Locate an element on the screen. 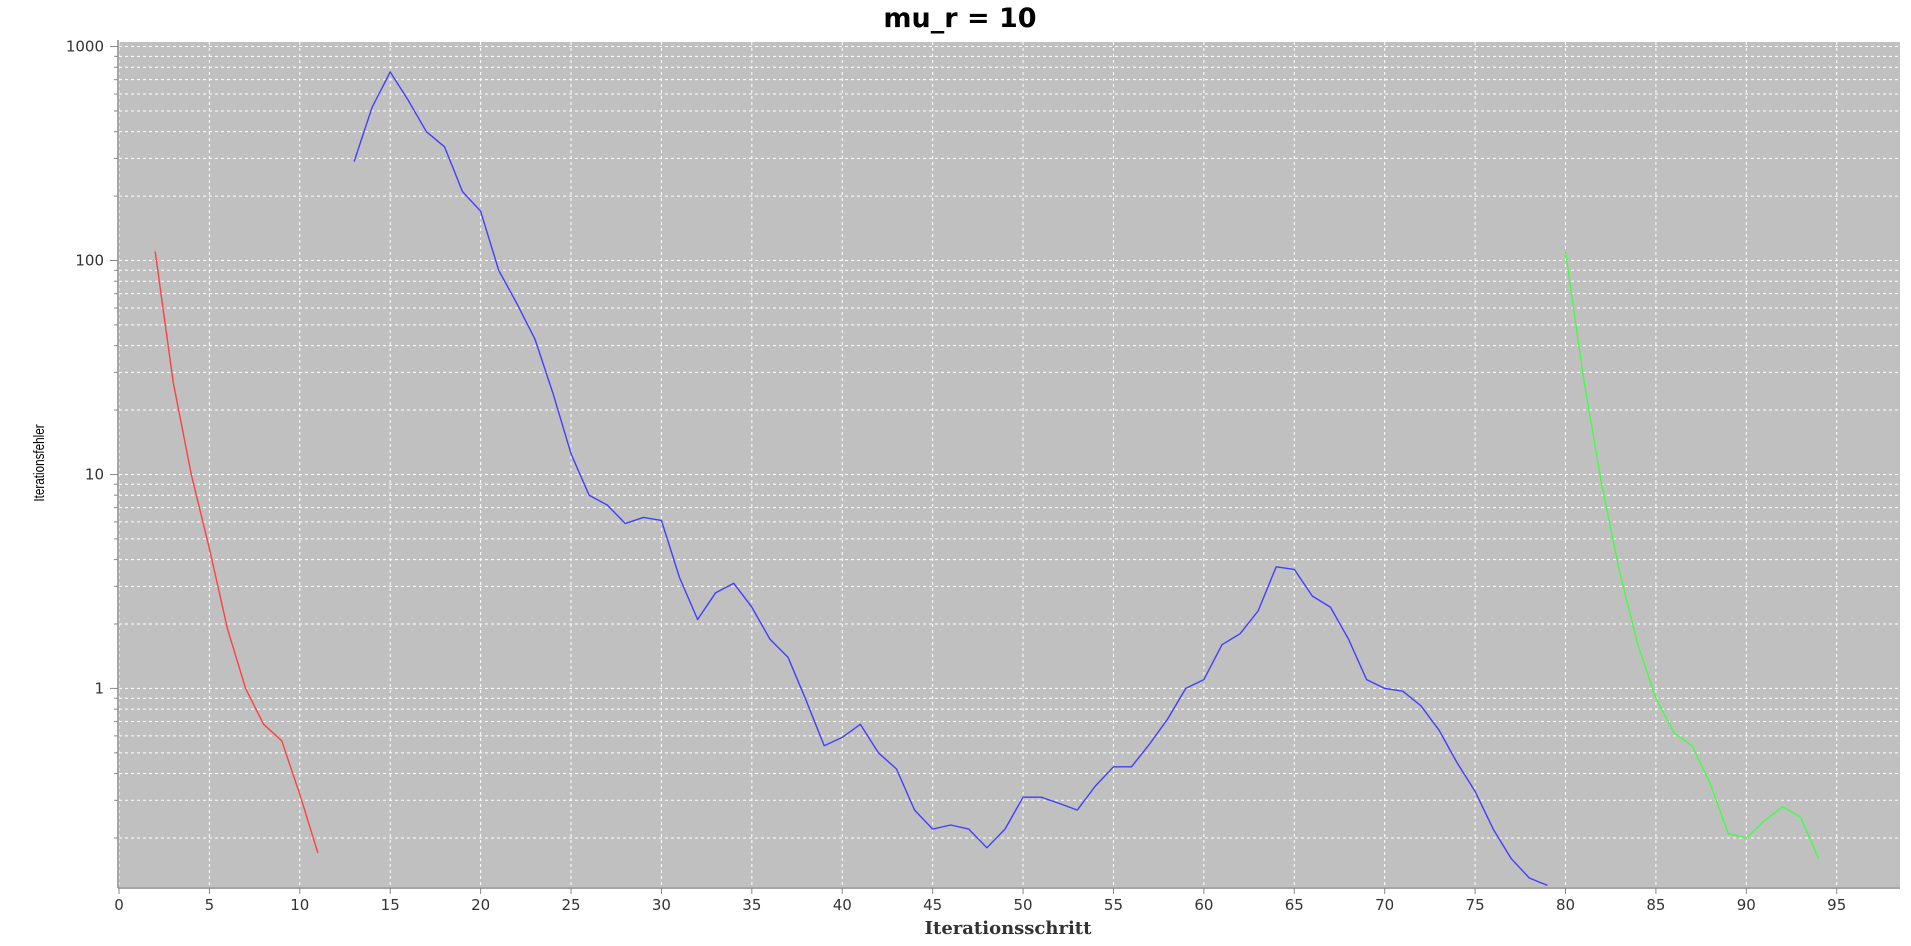 The width and height of the screenshot is (1911, 946). x-tick-label: 10 is located at coordinates (299, 905).